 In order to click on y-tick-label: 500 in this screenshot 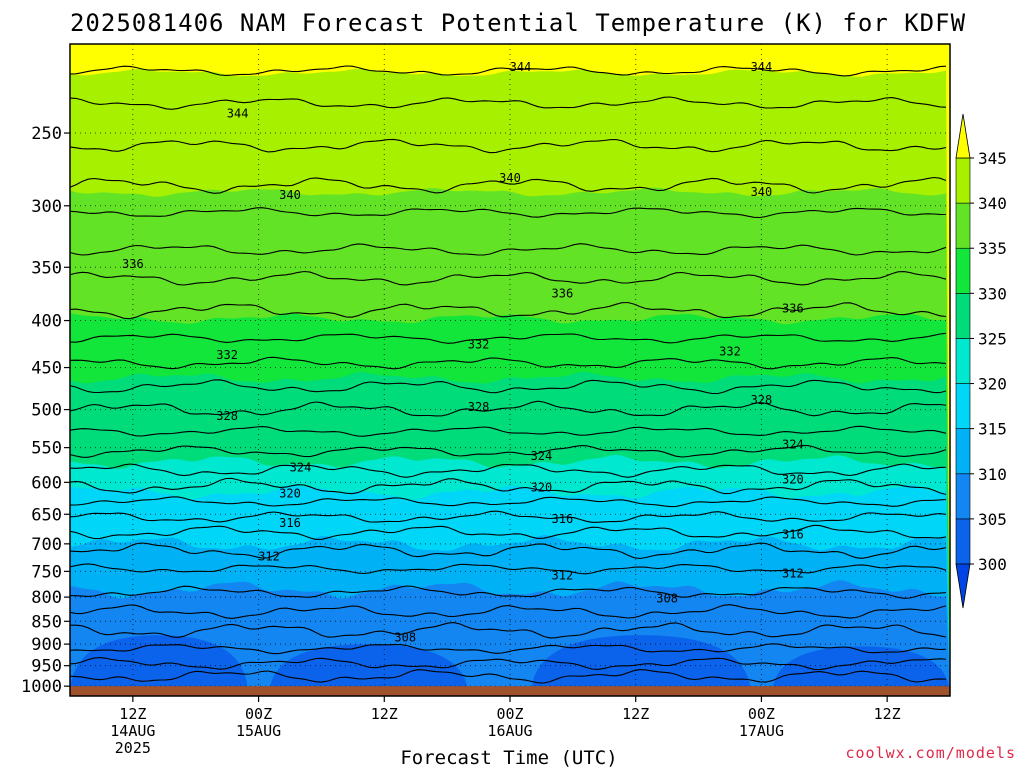, I will do `click(46, 411)`.